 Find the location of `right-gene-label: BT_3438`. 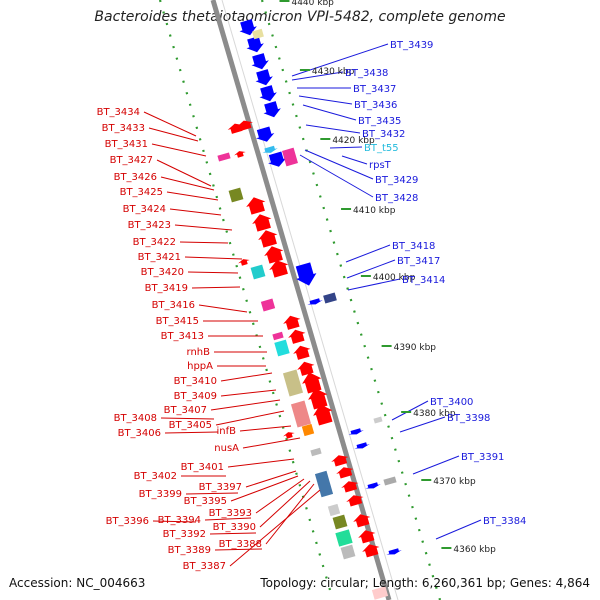

right-gene-label: BT_3438 is located at coordinates (366, 73).